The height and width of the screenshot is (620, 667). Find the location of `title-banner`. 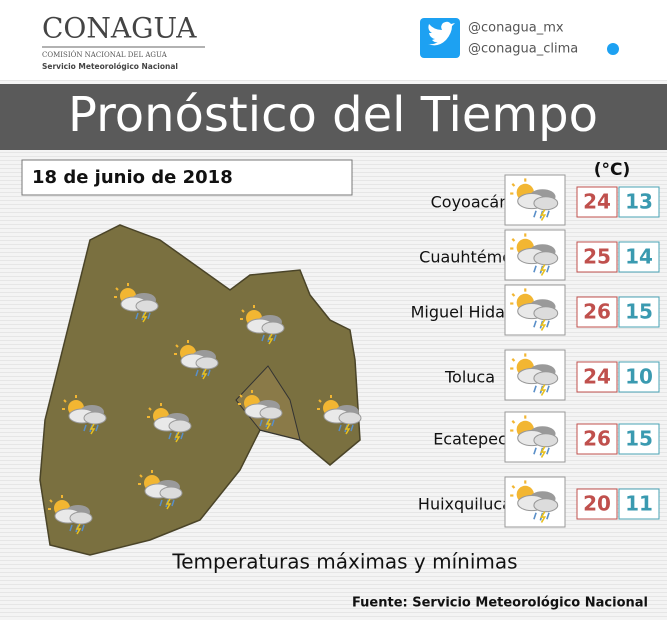

title-banner is located at coordinates (333, 117).